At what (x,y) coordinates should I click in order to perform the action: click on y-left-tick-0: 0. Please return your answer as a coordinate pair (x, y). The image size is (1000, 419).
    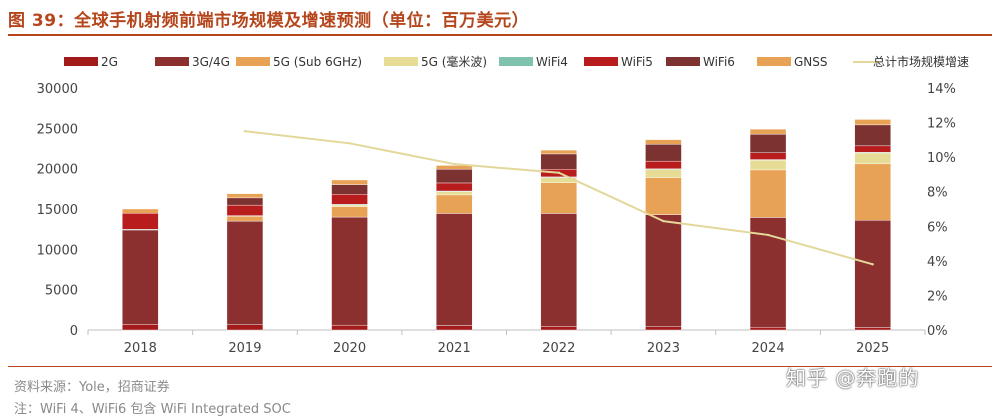
    Looking at the image, I should click on (74, 331).